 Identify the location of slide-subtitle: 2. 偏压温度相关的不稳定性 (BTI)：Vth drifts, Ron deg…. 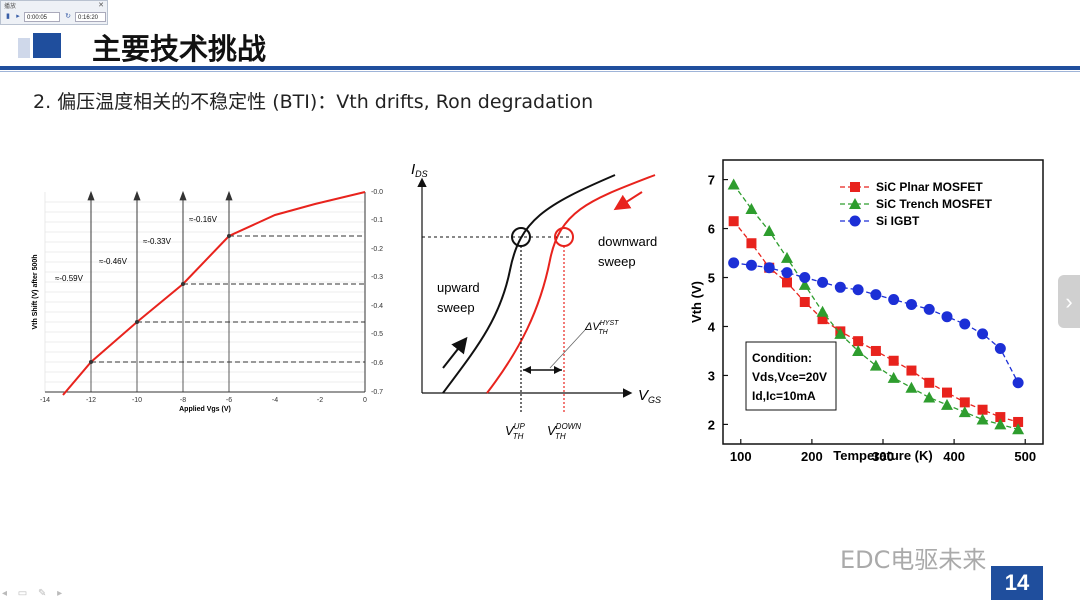
(313, 102).